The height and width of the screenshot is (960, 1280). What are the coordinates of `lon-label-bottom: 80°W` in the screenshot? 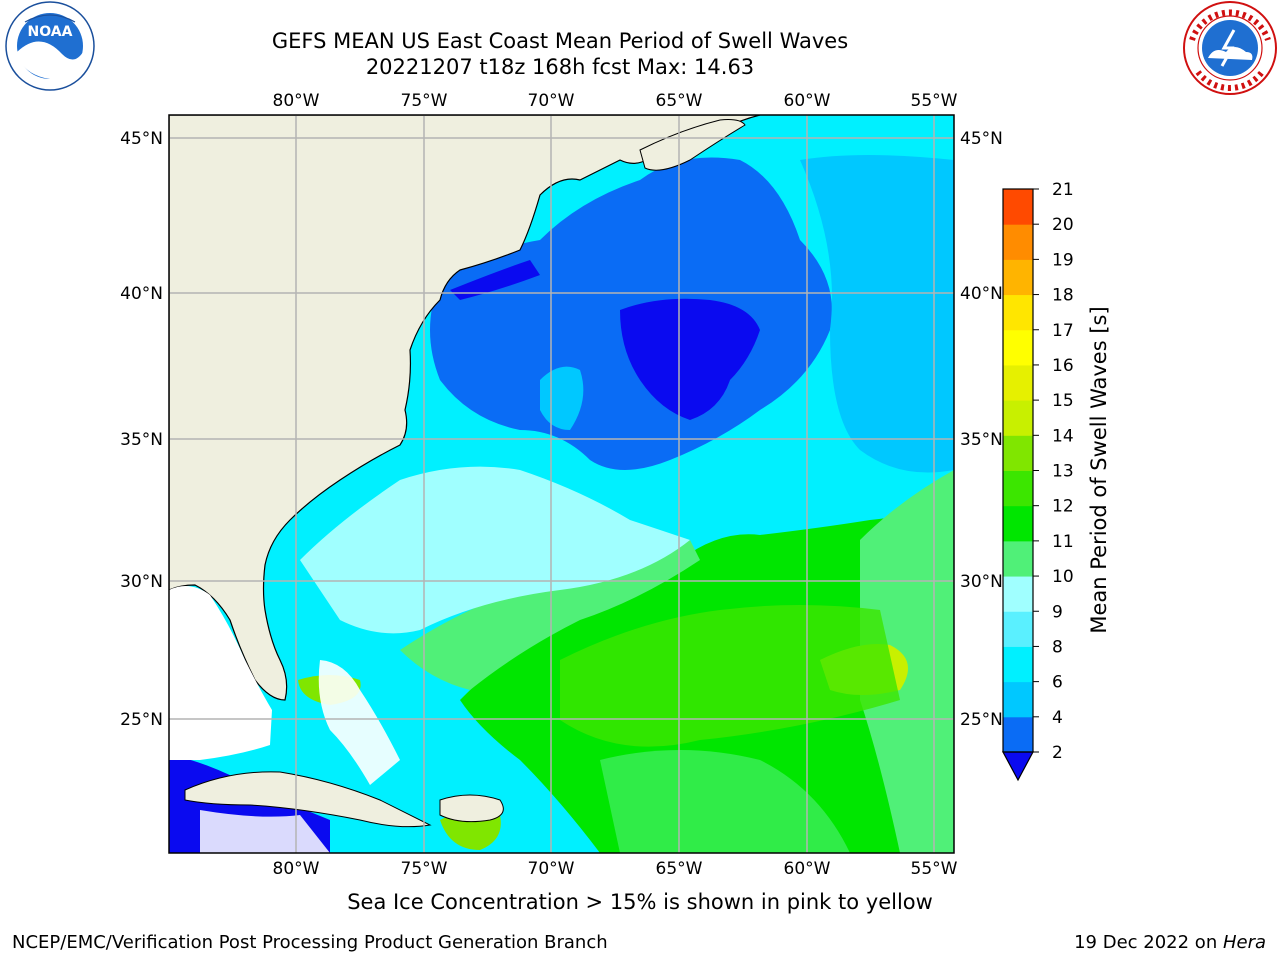 It's located at (296, 869).